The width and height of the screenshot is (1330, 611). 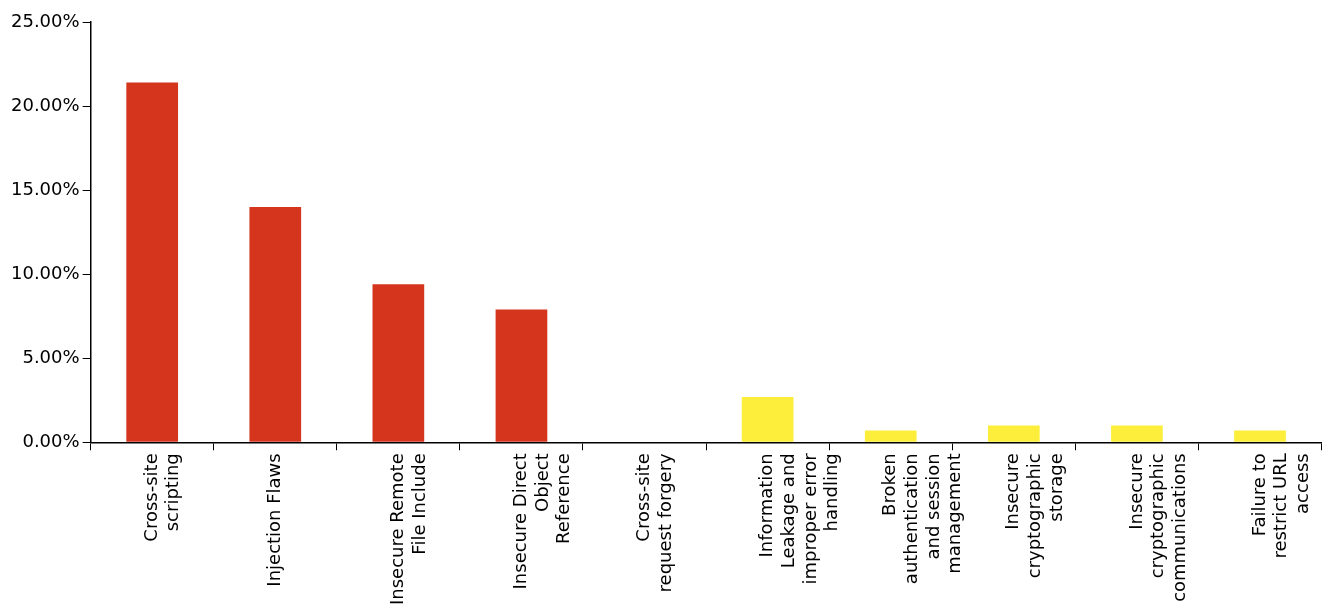 I want to click on x-tick-label: Insecure Remote File Include, so click(x=407, y=529).